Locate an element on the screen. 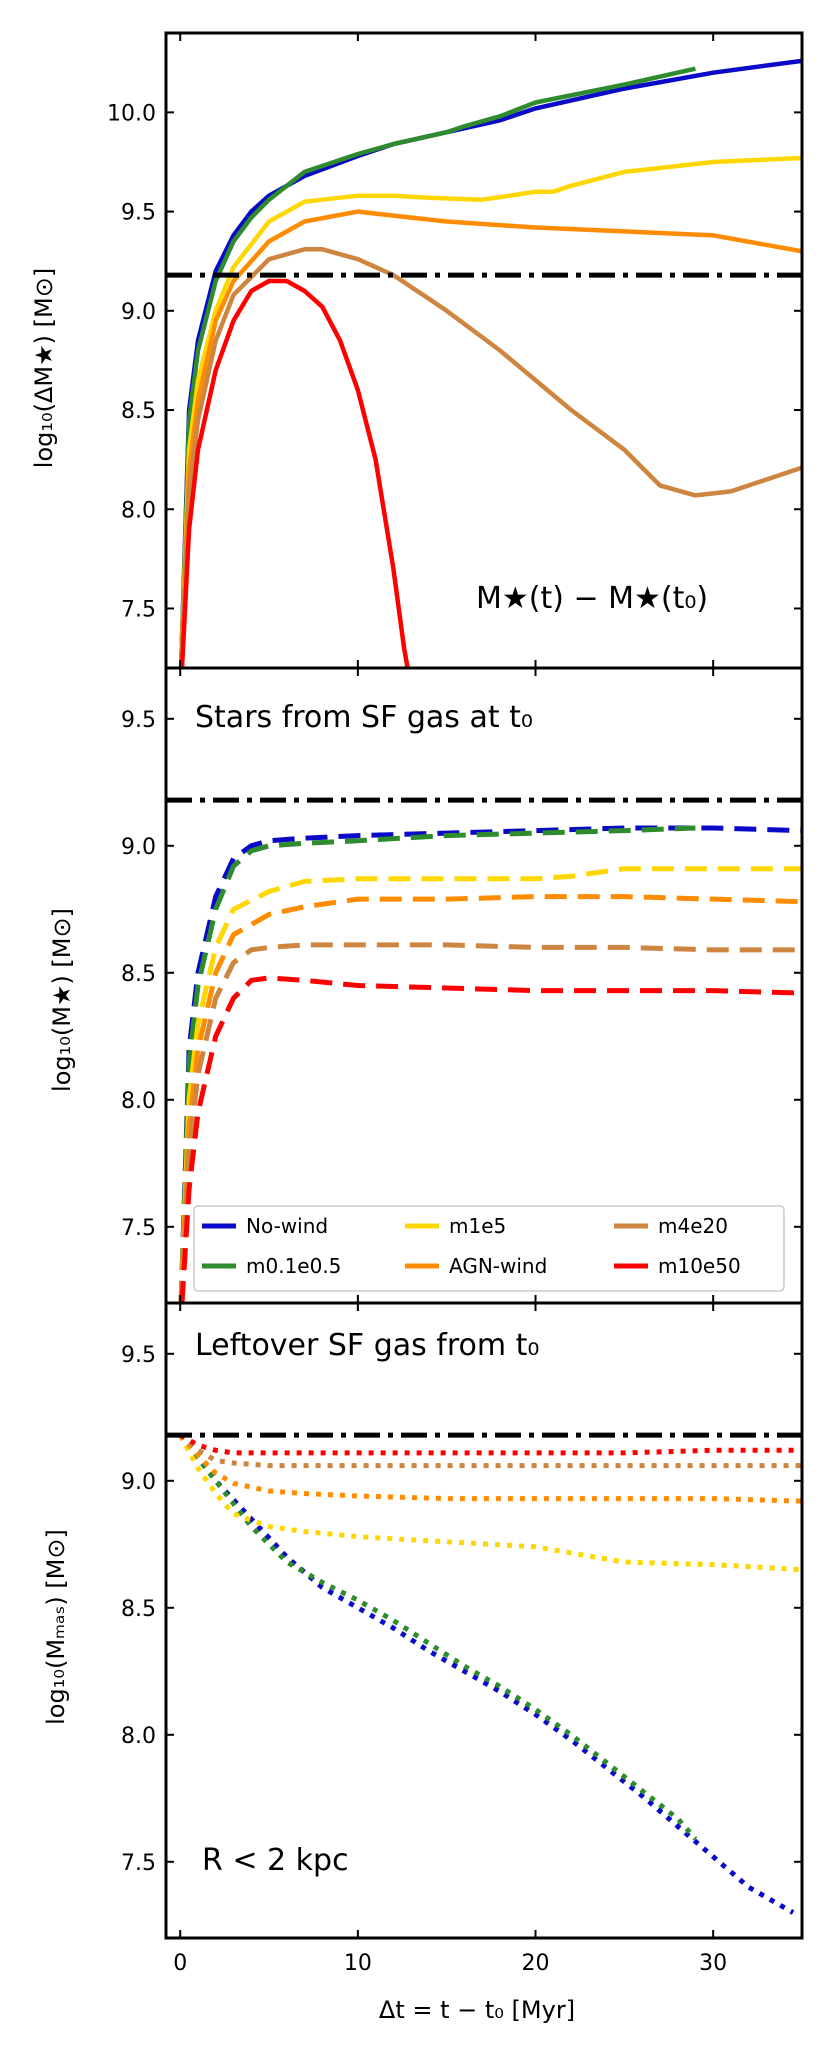  xlabel: Δt = t − t₀ [Myr] is located at coordinates (477, 2010).